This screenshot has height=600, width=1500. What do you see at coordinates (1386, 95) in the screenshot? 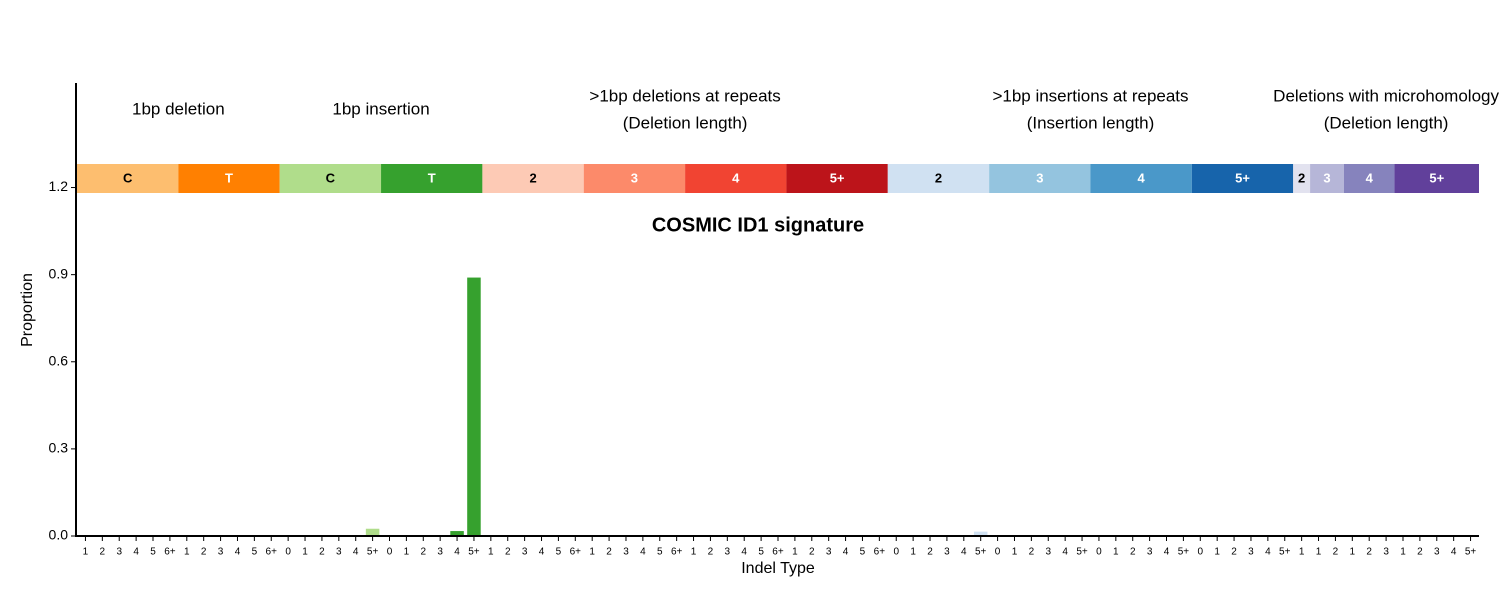
I see `group-label: Deletions with microhomology` at bounding box center [1386, 95].